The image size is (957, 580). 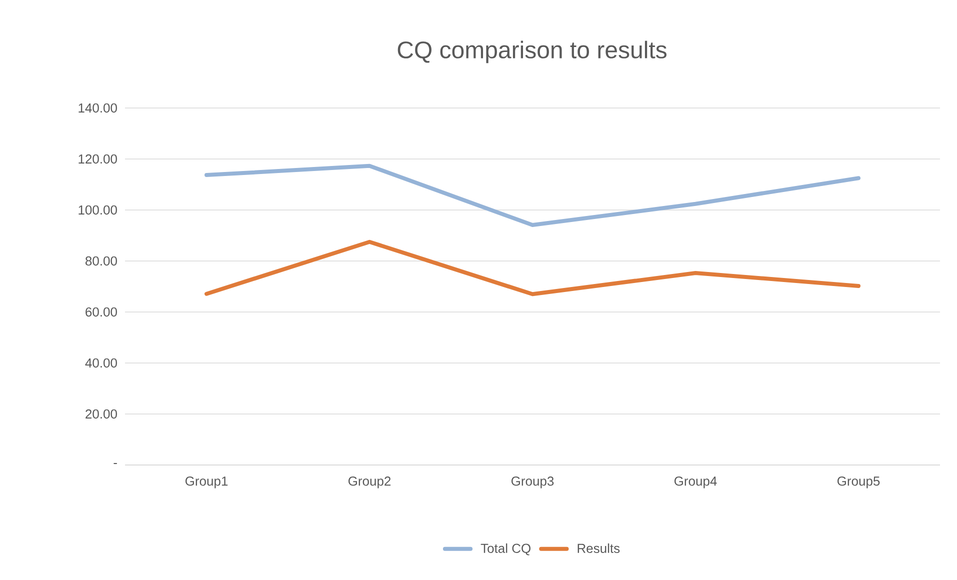 What do you see at coordinates (505, 549) in the screenshot?
I see `legend-label: Total CQ` at bounding box center [505, 549].